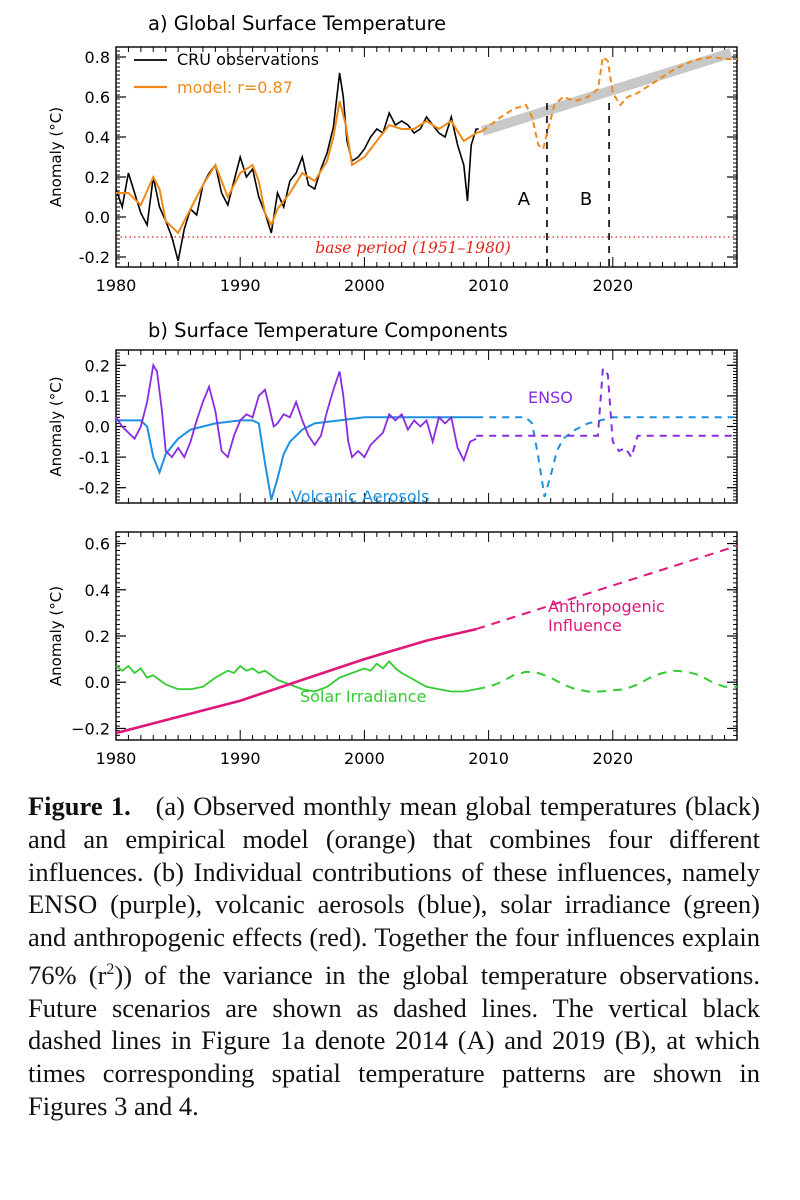 The height and width of the screenshot is (1200, 800). I want to click on event-label-B: B, so click(586, 199).